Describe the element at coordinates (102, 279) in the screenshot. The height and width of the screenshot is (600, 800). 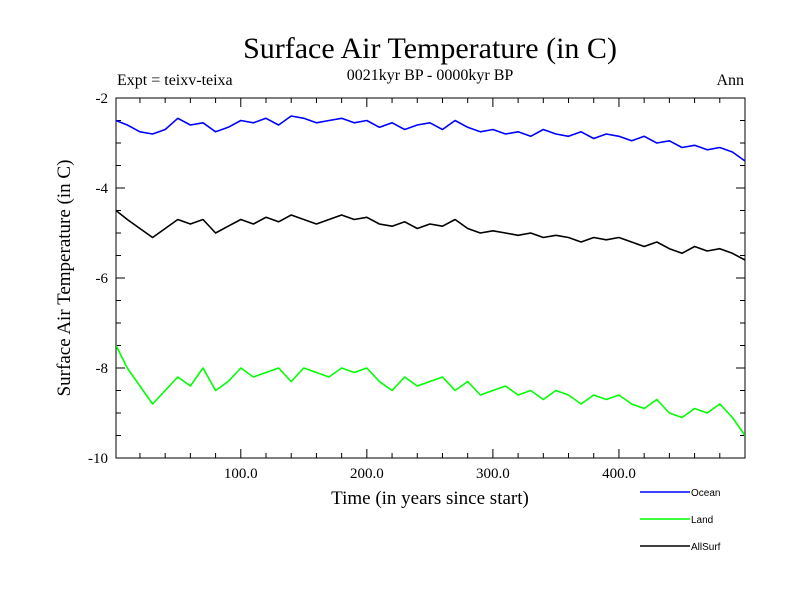
I see `y-tick-label: -6` at that location.